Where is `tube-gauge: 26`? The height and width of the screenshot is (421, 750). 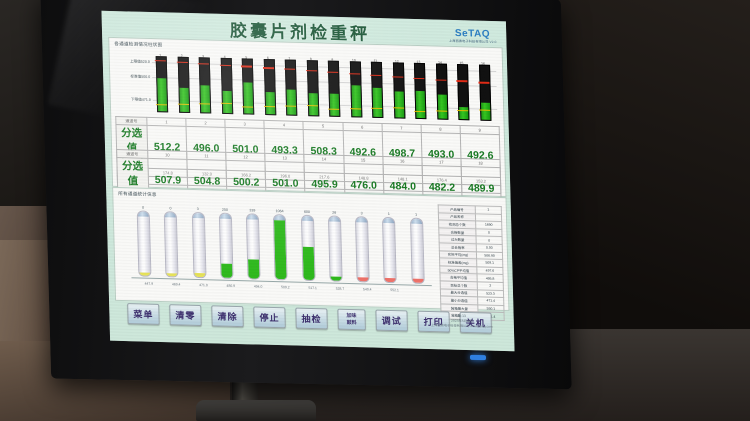
tube-gauge: 26 is located at coordinates (335, 246).